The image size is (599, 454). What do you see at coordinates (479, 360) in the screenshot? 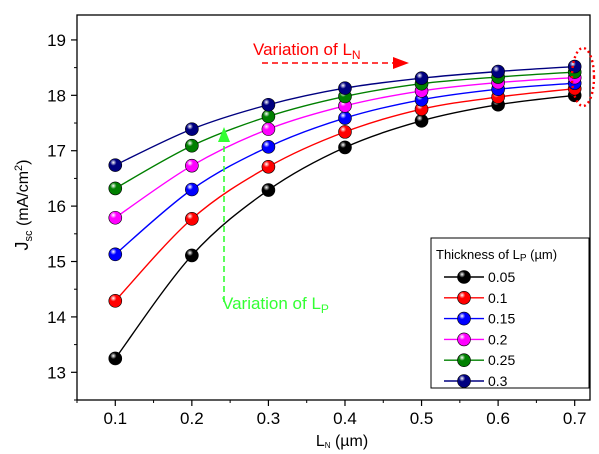
I see `legend-item: 0.25` at bounding box center [479, 360].